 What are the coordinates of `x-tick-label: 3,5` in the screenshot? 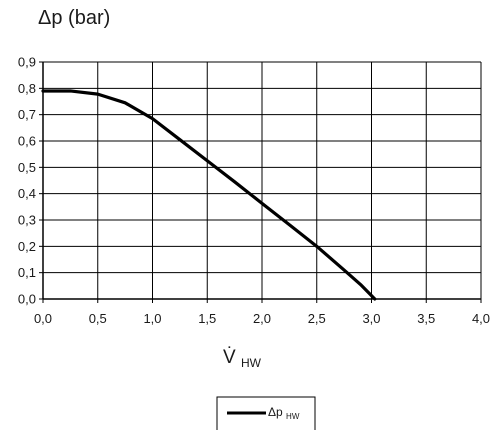 It's located at (426, 318).